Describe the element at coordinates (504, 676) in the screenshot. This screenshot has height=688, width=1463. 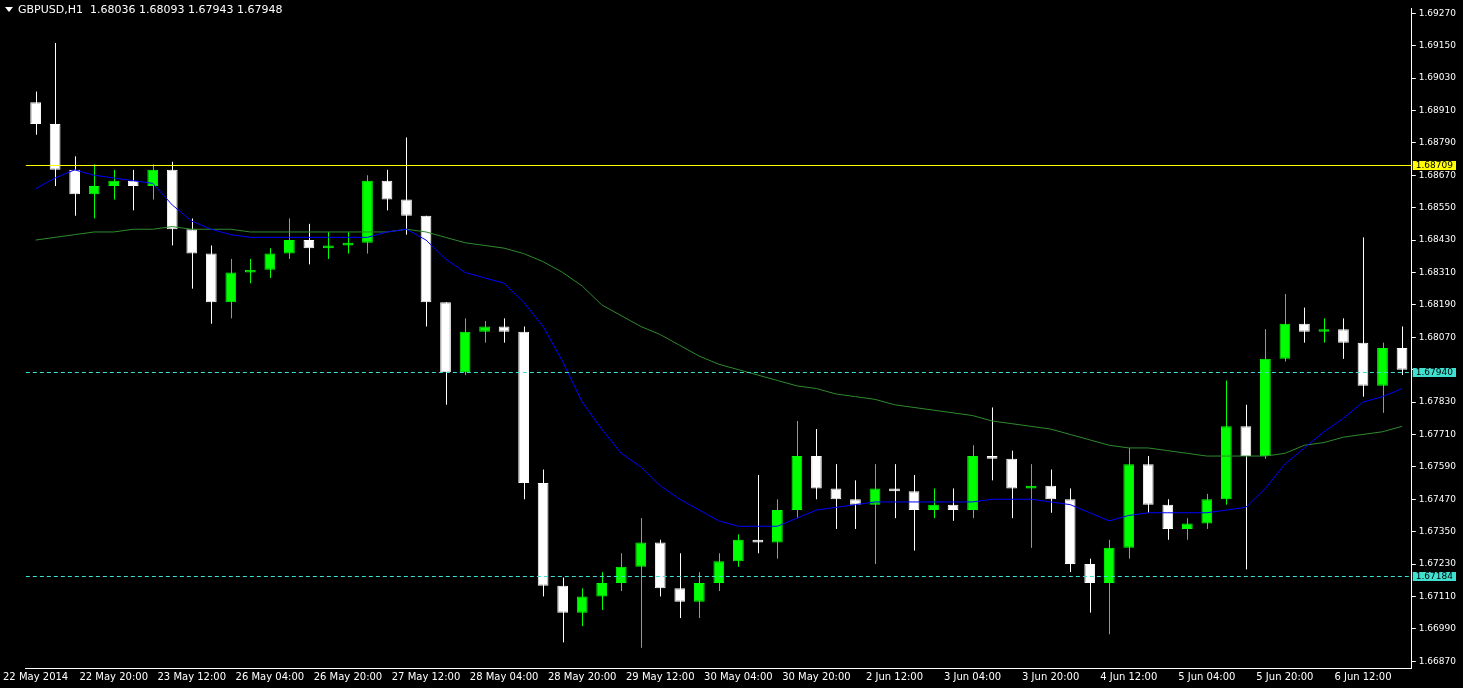
I see `x-tick-label: 28 May 04:00` at that location.